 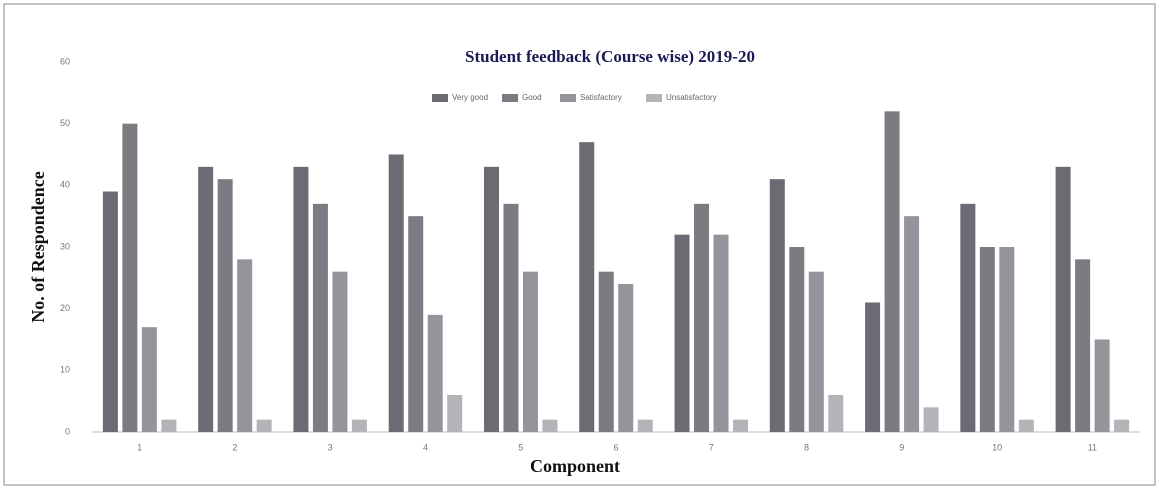 What do you see at coordinates (575, 466) in the screenshot?
I see `x-axis-label: Component` at bounding box center [575, 466].